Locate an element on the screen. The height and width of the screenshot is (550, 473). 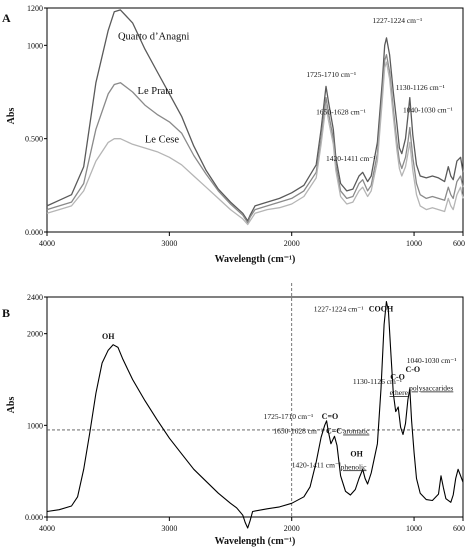
peak-annotation: phenolic is located at coordinates (354, 466).